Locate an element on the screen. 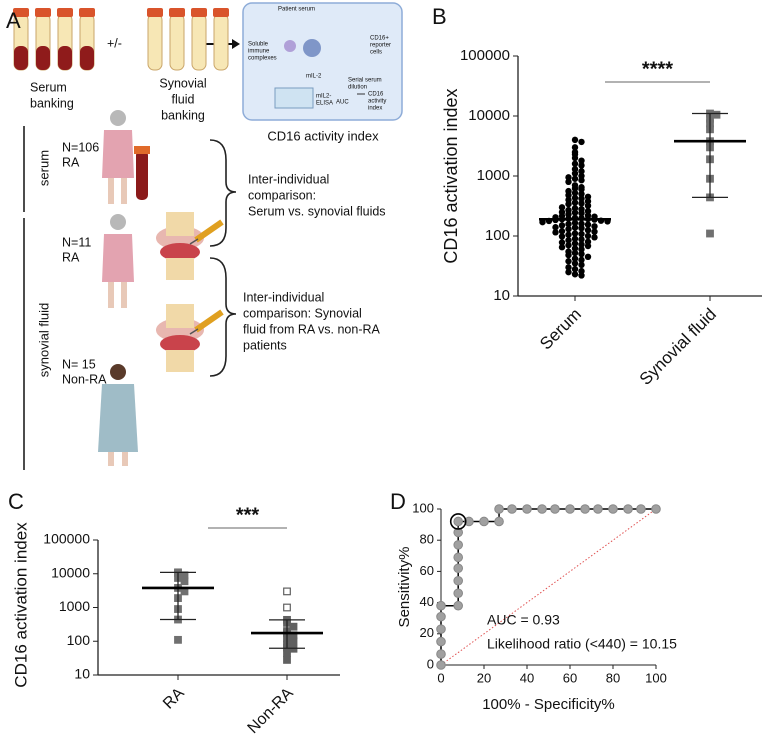  assay-text: mIL-2 is located at coordinates (314, 77).